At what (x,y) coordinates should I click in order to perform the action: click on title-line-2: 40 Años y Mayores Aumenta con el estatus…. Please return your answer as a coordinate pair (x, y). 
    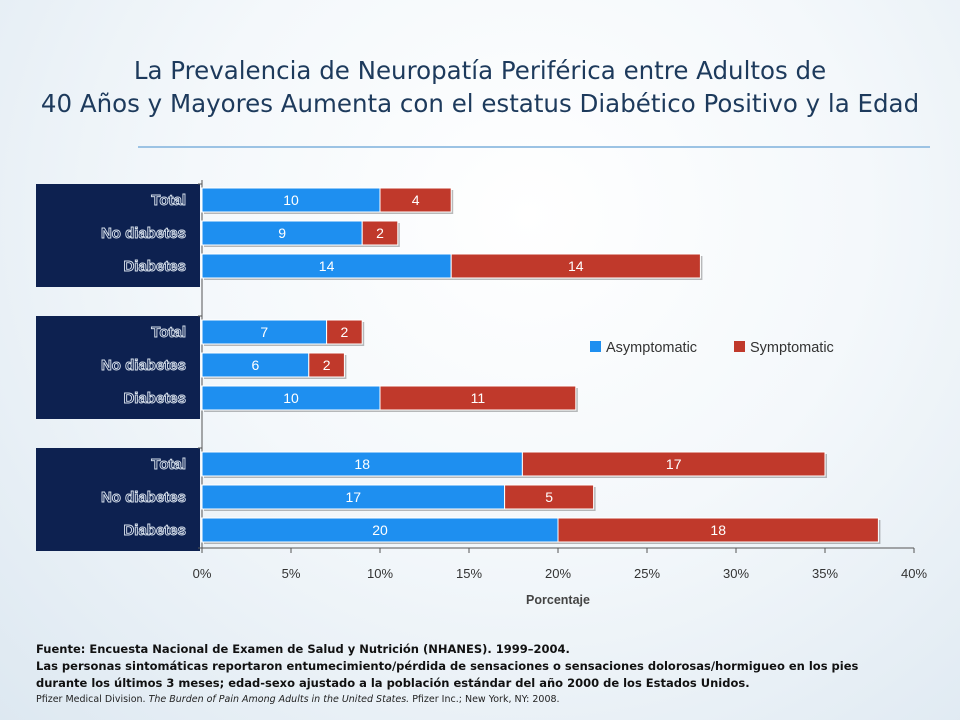
    Looking at the image, I should click on (480, 103).